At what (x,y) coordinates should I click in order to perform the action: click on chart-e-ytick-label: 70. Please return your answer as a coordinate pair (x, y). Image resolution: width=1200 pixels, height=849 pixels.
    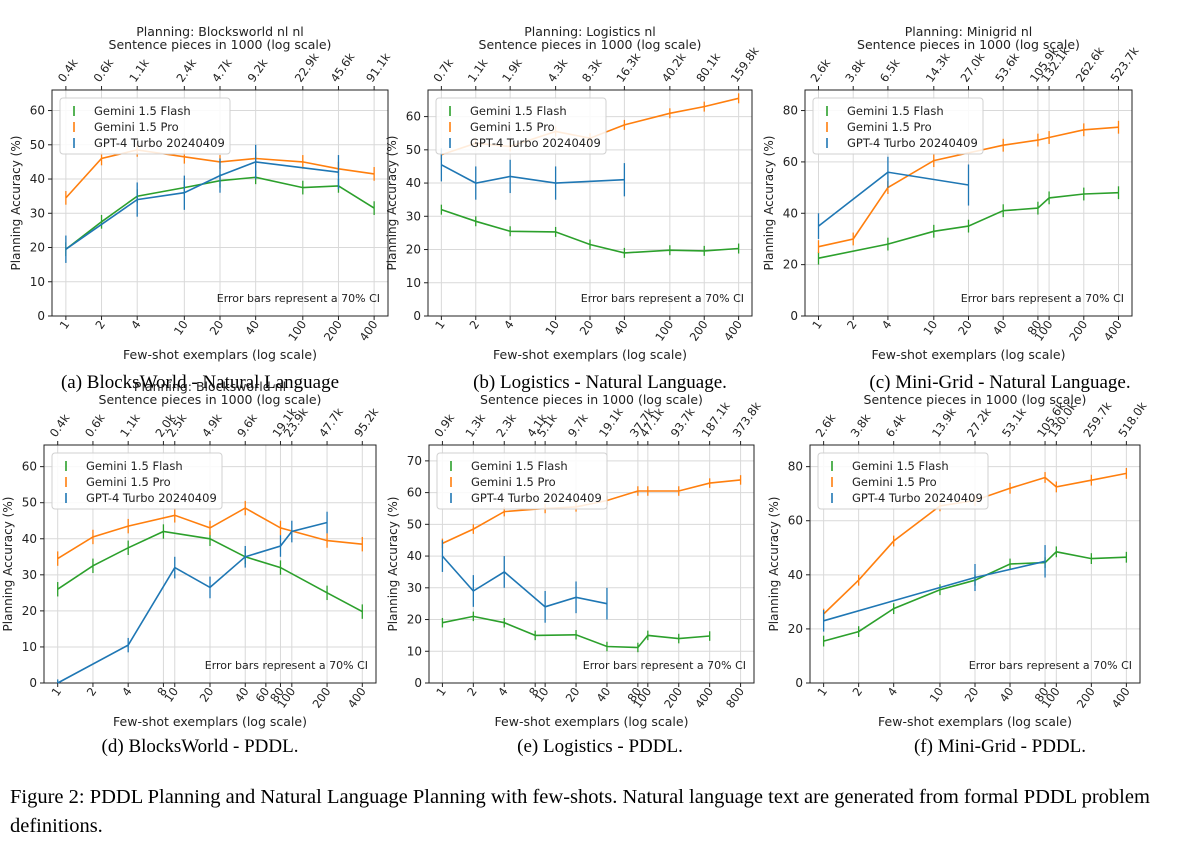
    Looking at the image, I should click on (414, 461).